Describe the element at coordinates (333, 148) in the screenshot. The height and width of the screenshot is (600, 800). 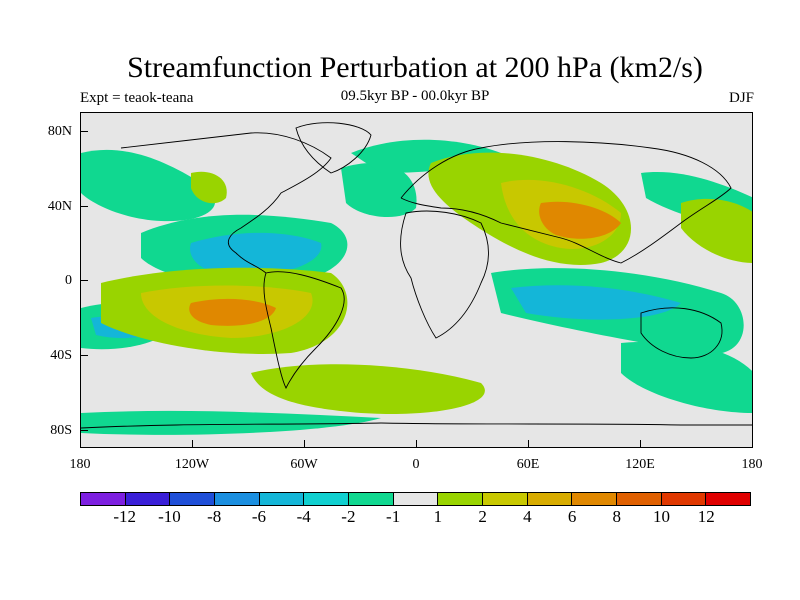
I see `coast-greenland` at that location.